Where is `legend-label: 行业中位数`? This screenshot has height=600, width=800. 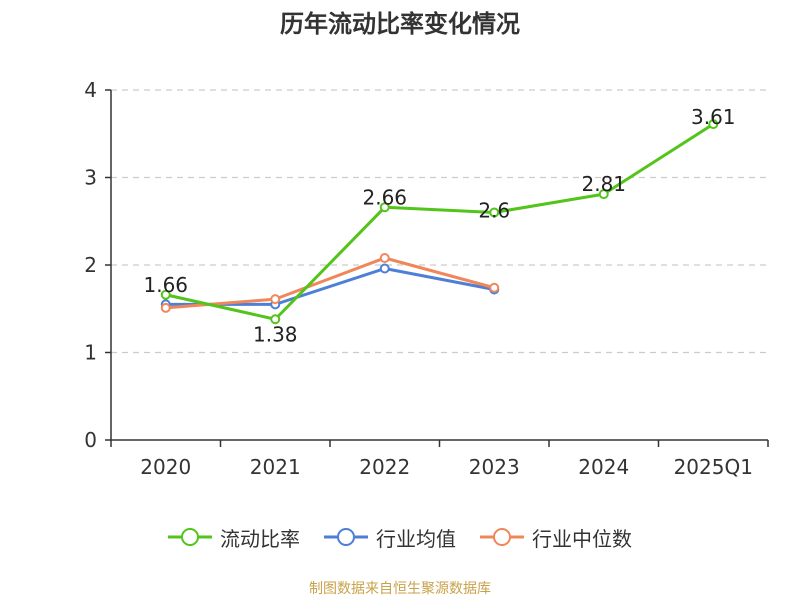
legend-label: 行业中位数 is located at coordinates (582, 538).